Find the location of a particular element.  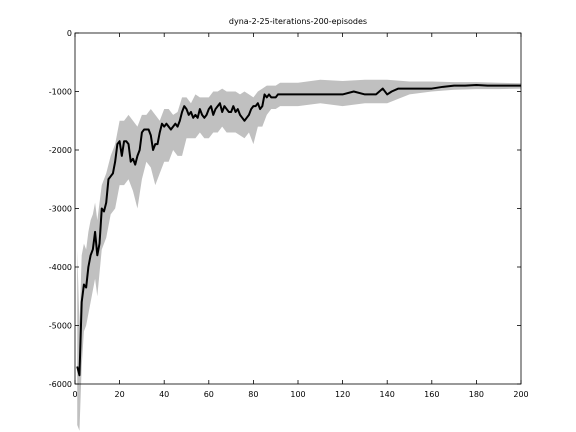

x-tick-label: 120 is located at coordinates (342, 394).